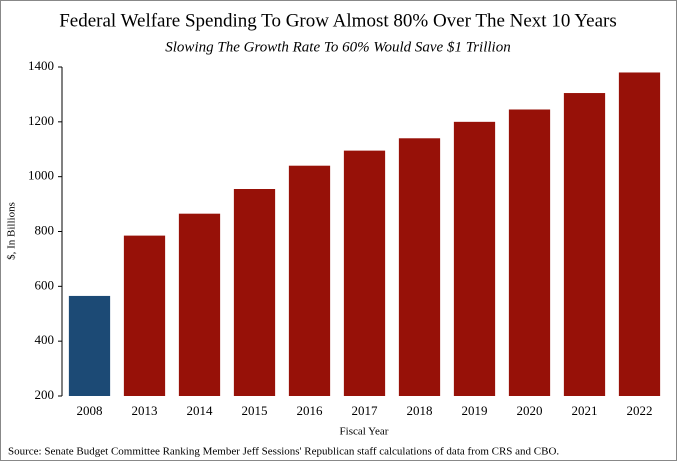 The image size is (677, 461). Describe the element at coordinates (145, 410) in the screenshot. I see `x-tick-label: 2013` at that location.